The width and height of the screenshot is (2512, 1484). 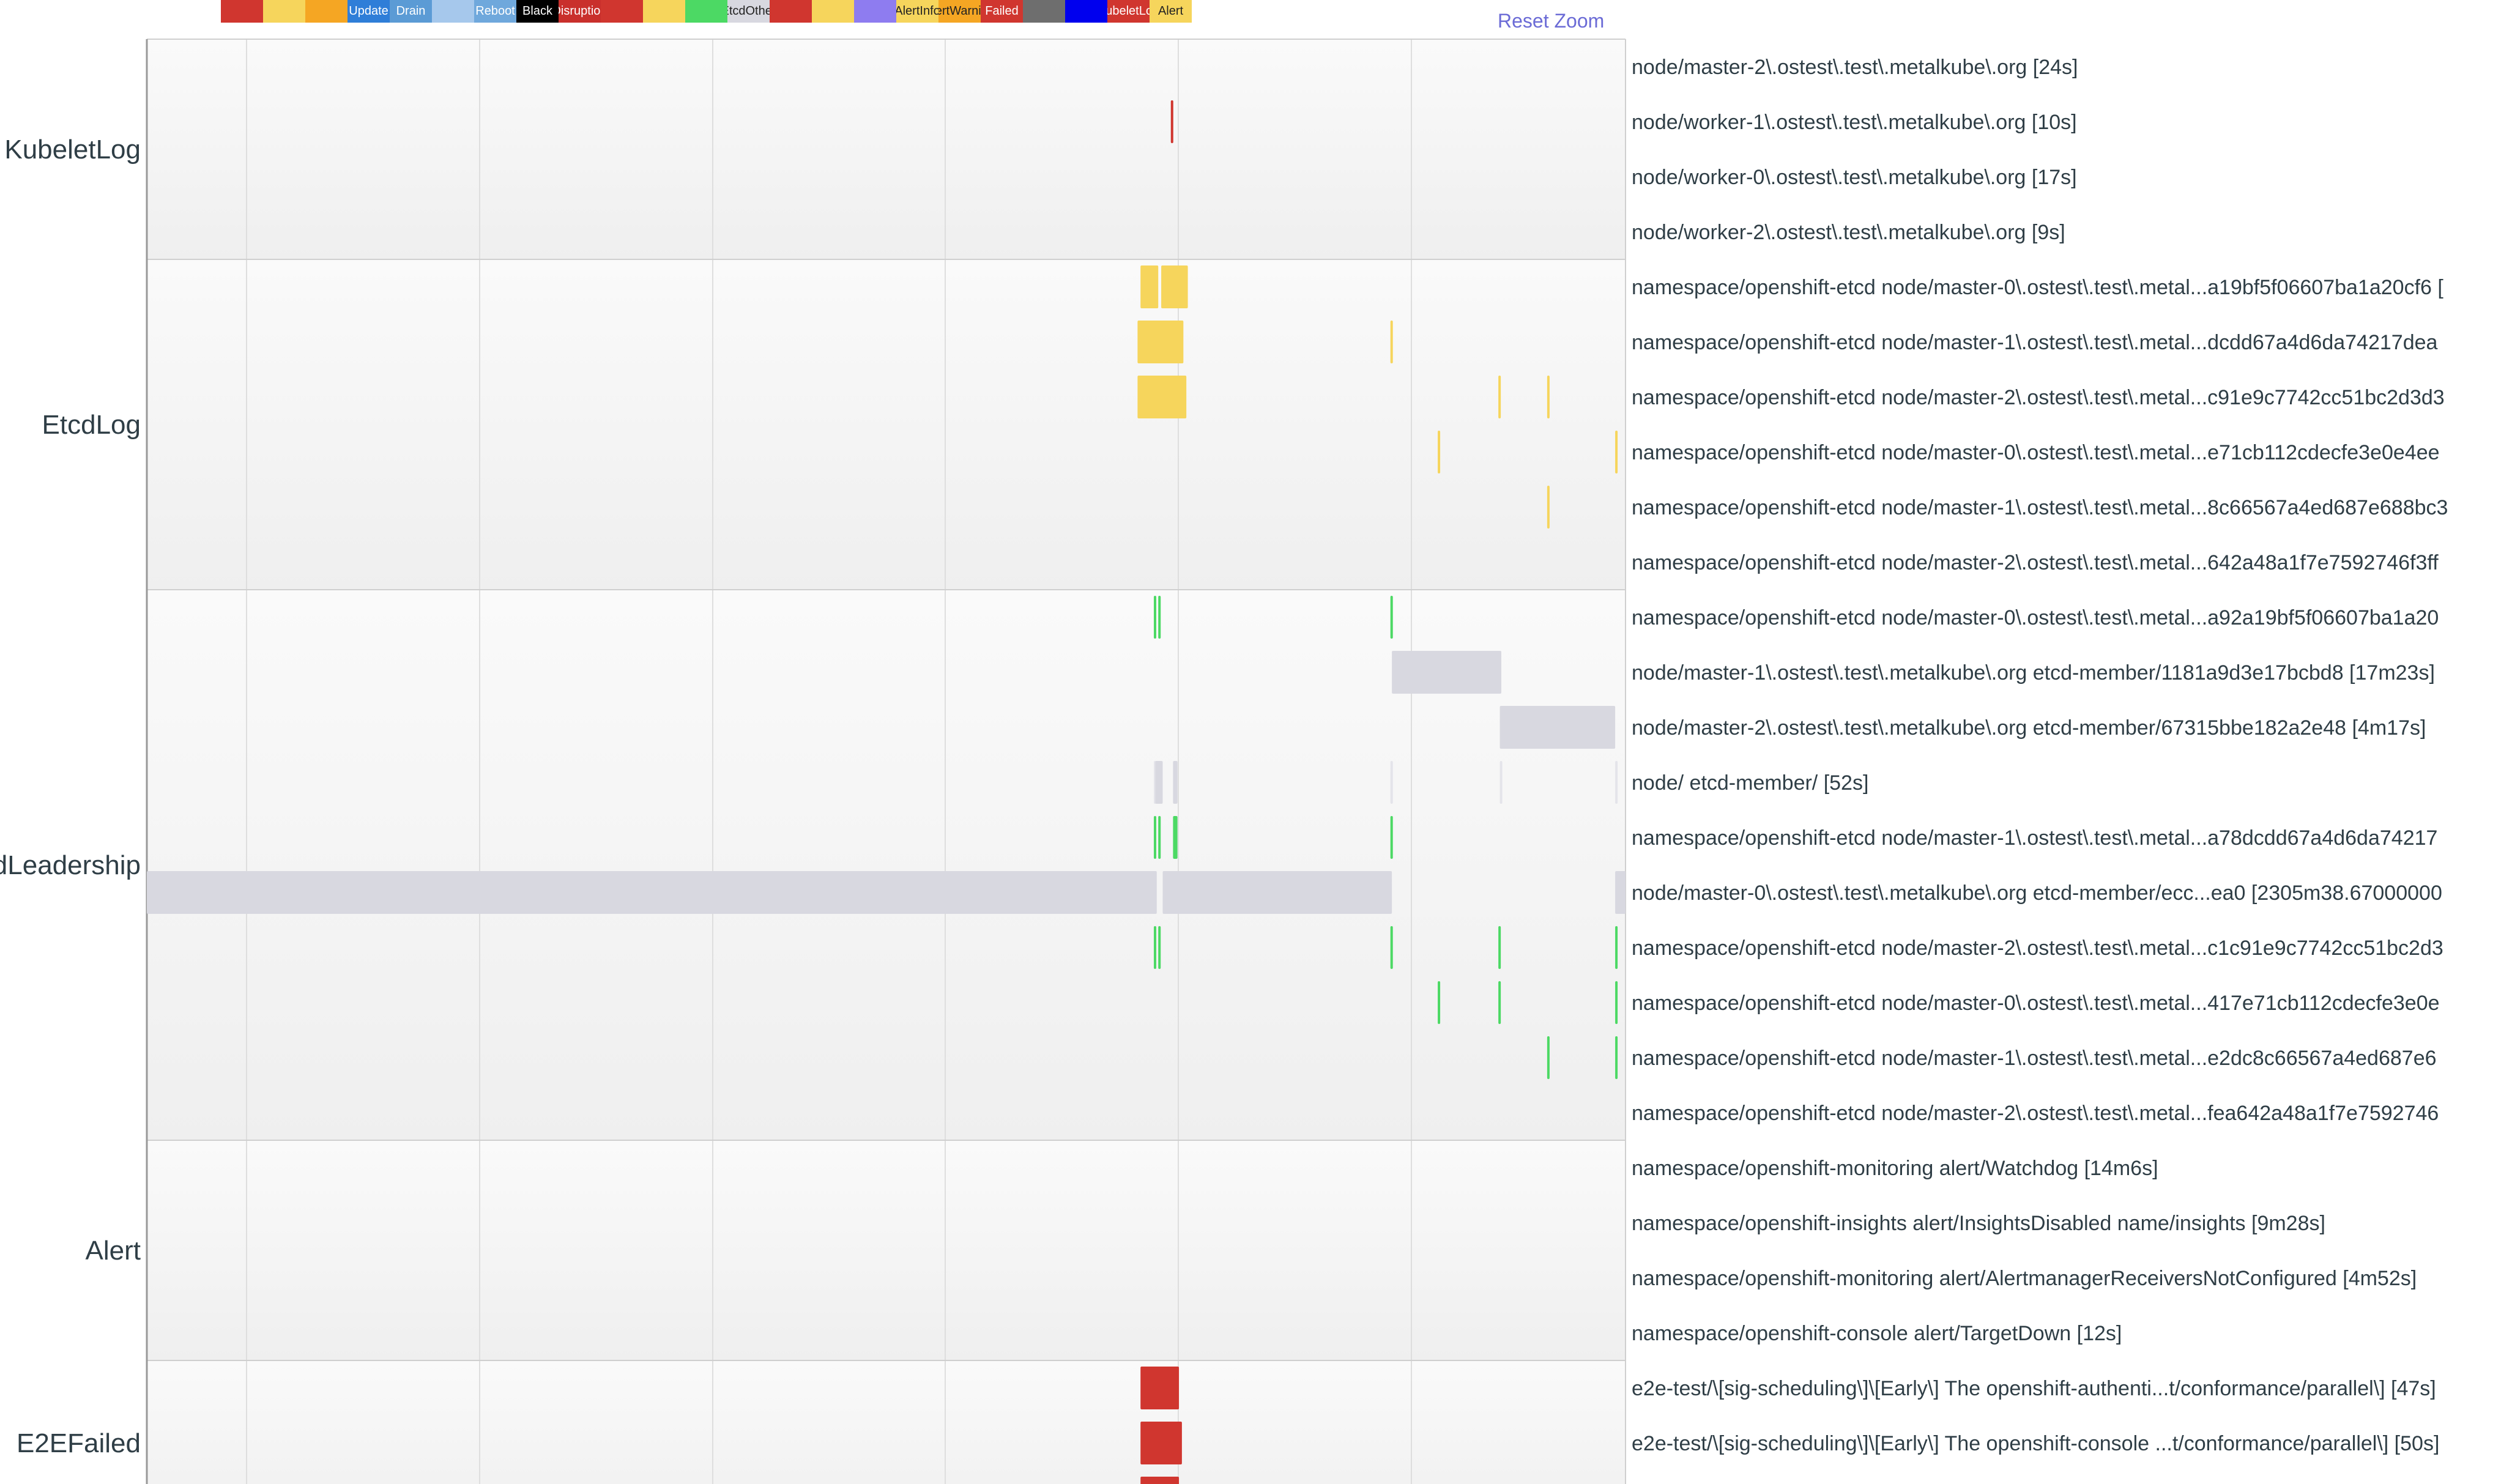 I want to click on row-label: node/ etcd-member/ [52s], so click(x=1750, y=783).